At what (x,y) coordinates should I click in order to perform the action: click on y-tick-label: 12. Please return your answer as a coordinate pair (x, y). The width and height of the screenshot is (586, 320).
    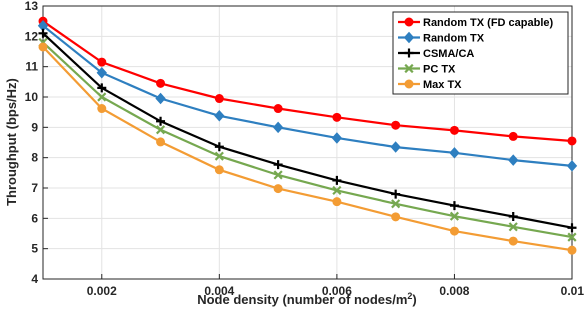
    Looking at the image, I should click on (32, 36).